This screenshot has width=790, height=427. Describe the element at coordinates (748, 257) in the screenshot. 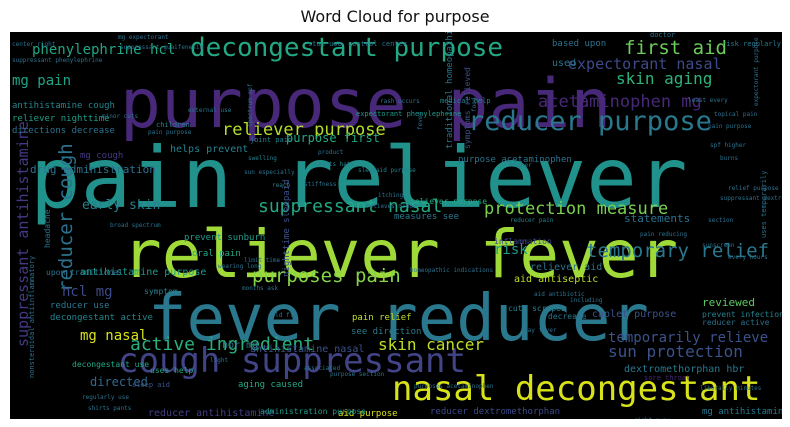

I see `word-every-hours: every hours` at that location.